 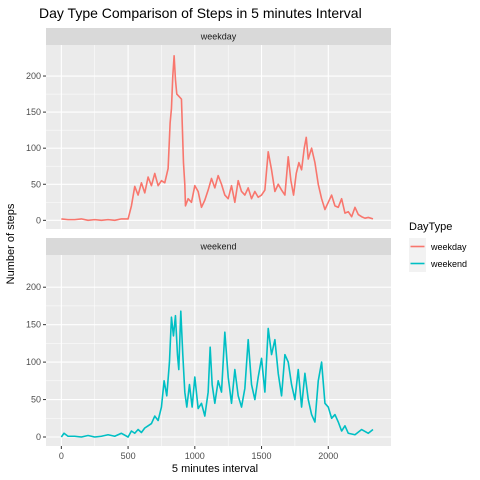 I want to click on strip-weekend, so click(x=218, y=246).